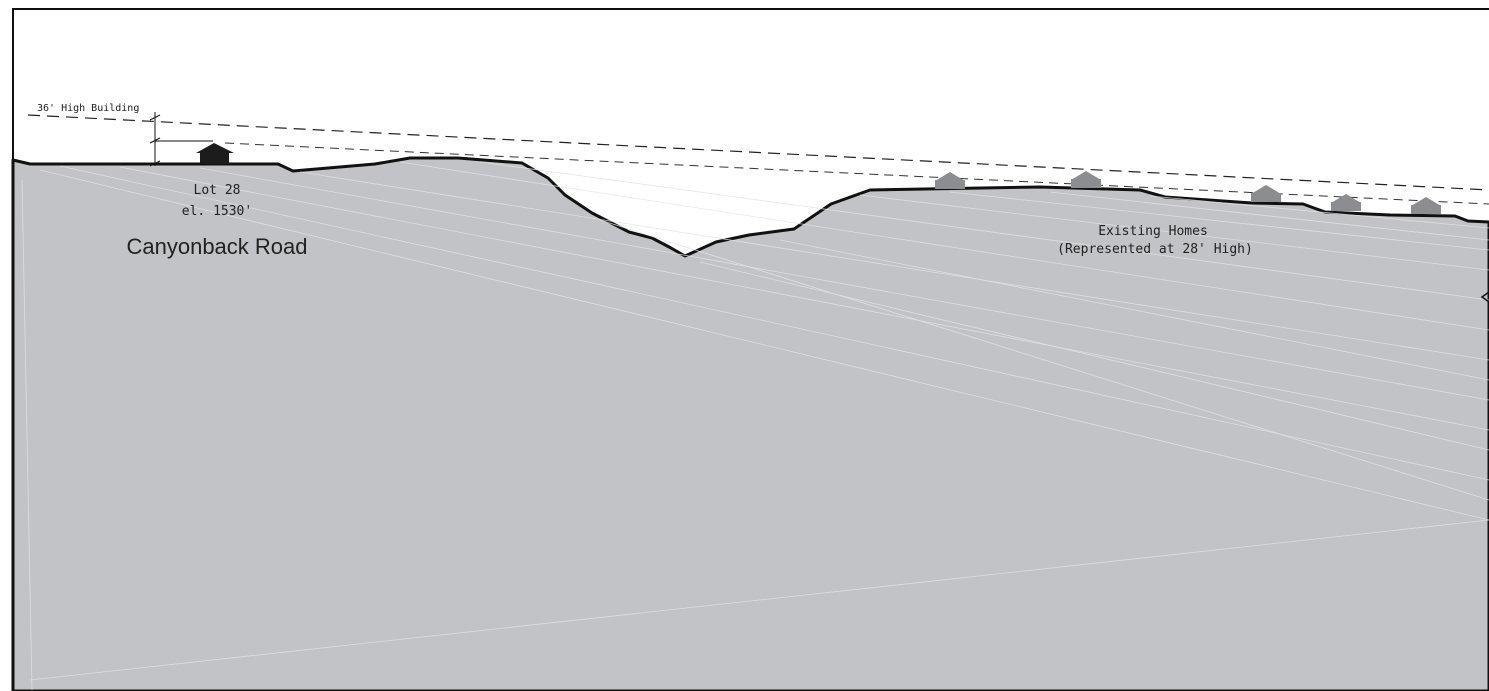 The height and width of the screenshot is (691, 1489). What do you see at coordinates (181, 139) in the screenshot?
I see `building-height-dimension` at bounding box center [181, 139].